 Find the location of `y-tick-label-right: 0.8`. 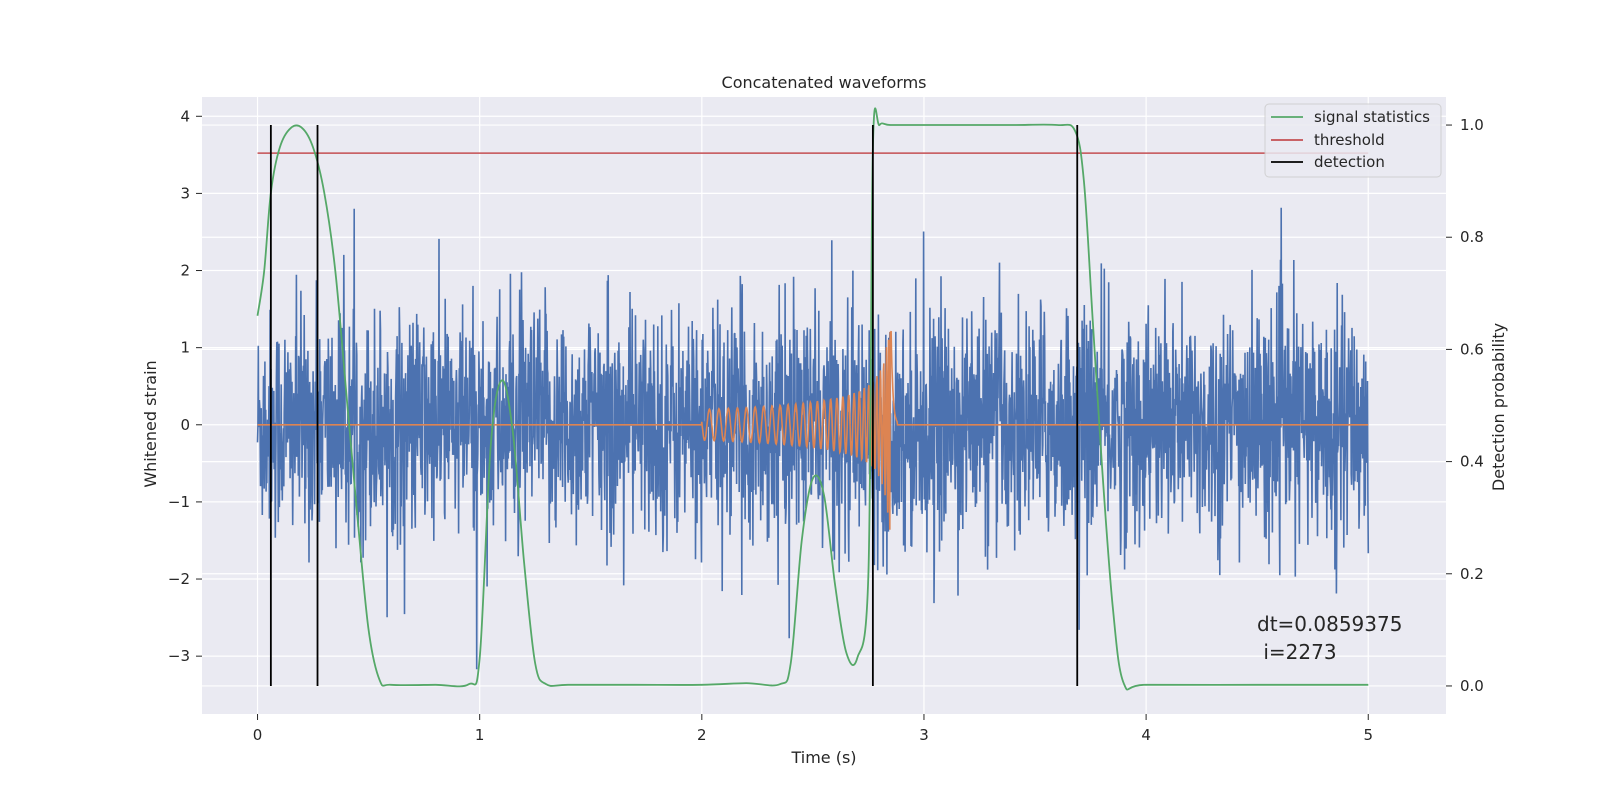

y-tick-label-right: 0.8 is located at coordinates (1472, 237).